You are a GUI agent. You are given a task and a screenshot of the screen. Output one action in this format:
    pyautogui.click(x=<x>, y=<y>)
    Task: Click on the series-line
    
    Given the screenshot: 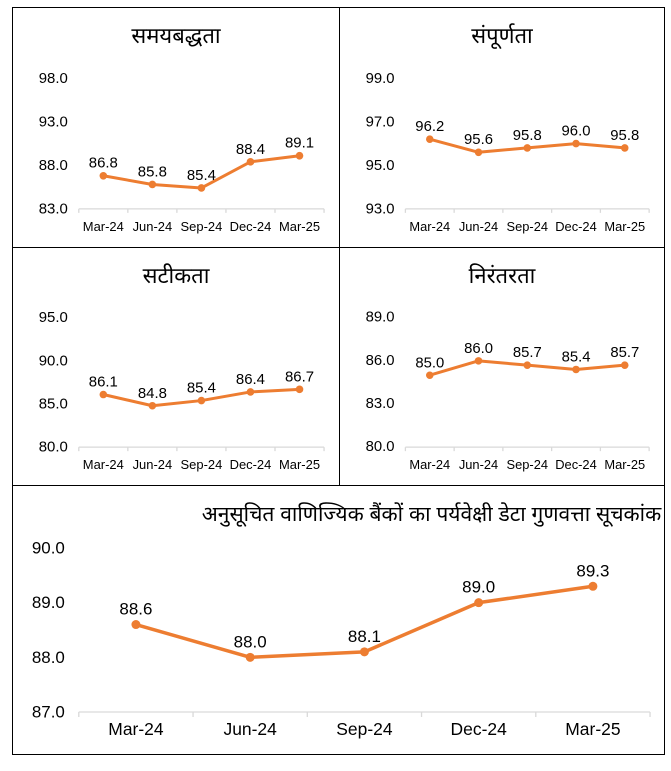 What is the action you would take?
    pyautogui.click(x=364, y=622)
    